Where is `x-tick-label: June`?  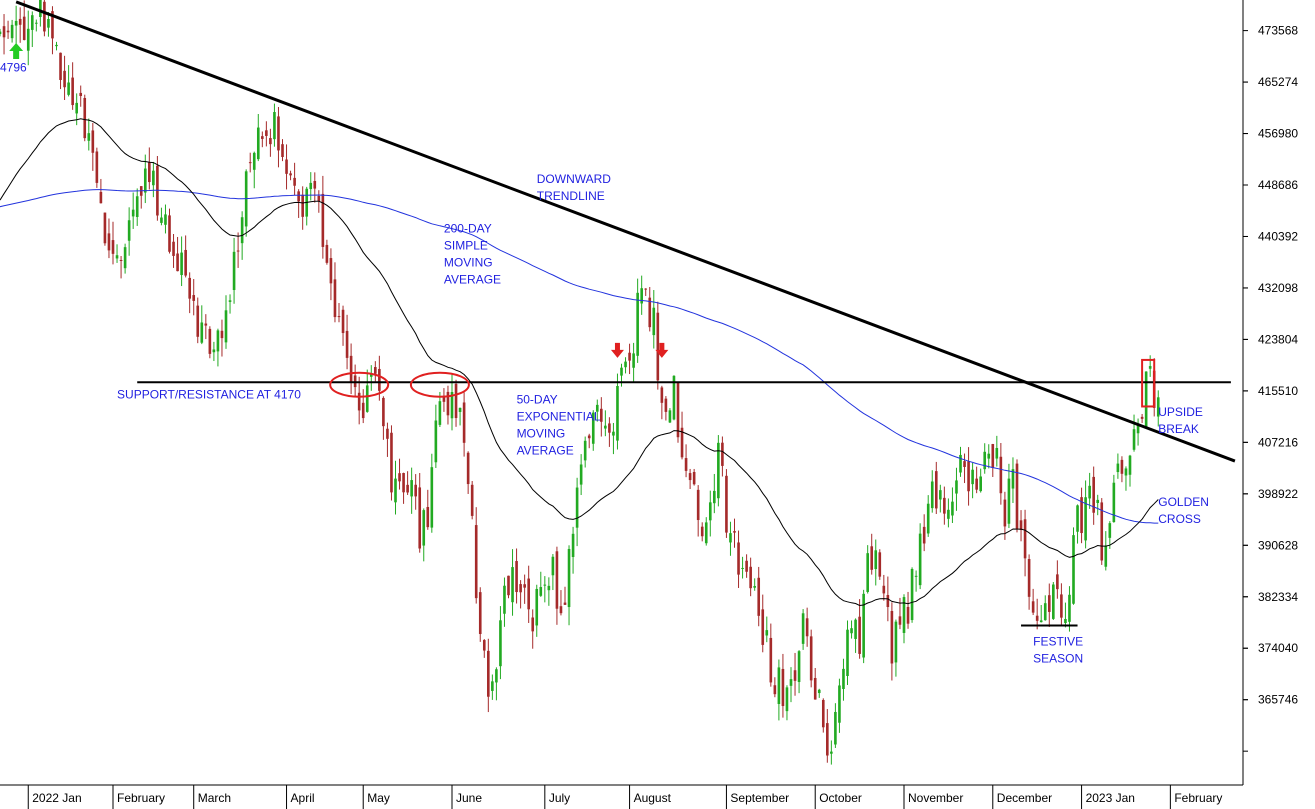 x-tick-label: June is located at coordinates (469, 798).